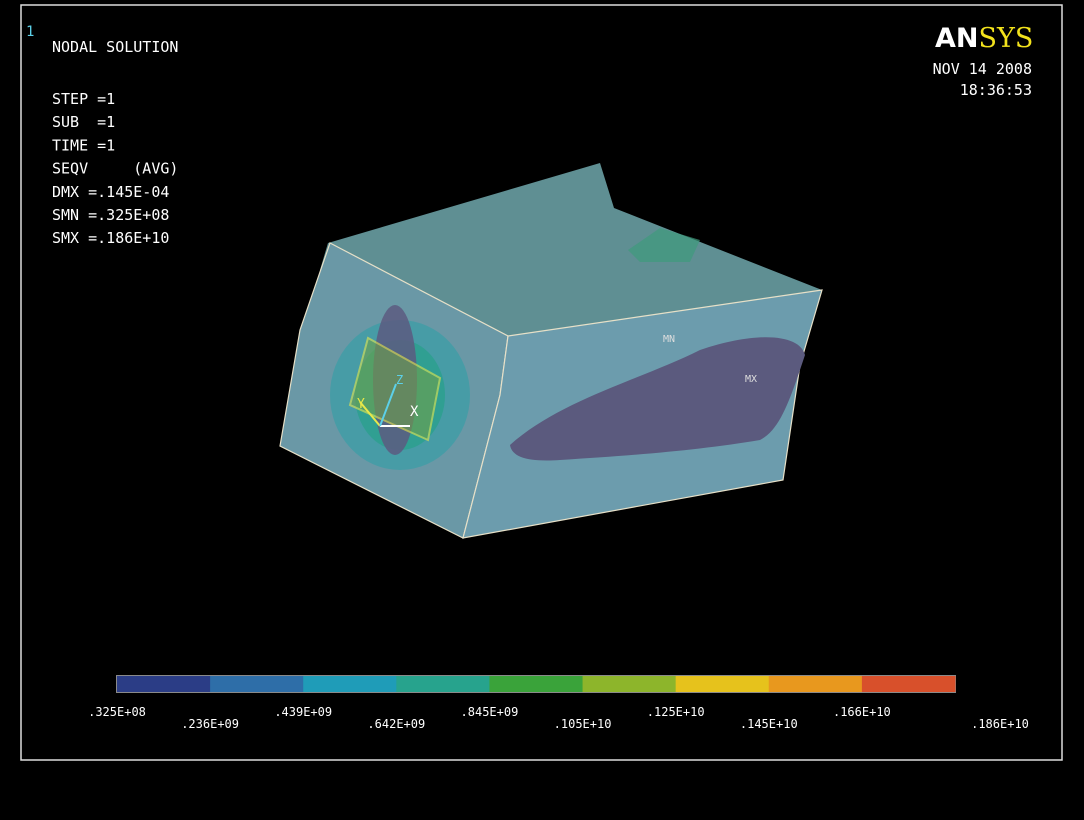  I want to click on info-line: TIME =1, so click(83, 145).